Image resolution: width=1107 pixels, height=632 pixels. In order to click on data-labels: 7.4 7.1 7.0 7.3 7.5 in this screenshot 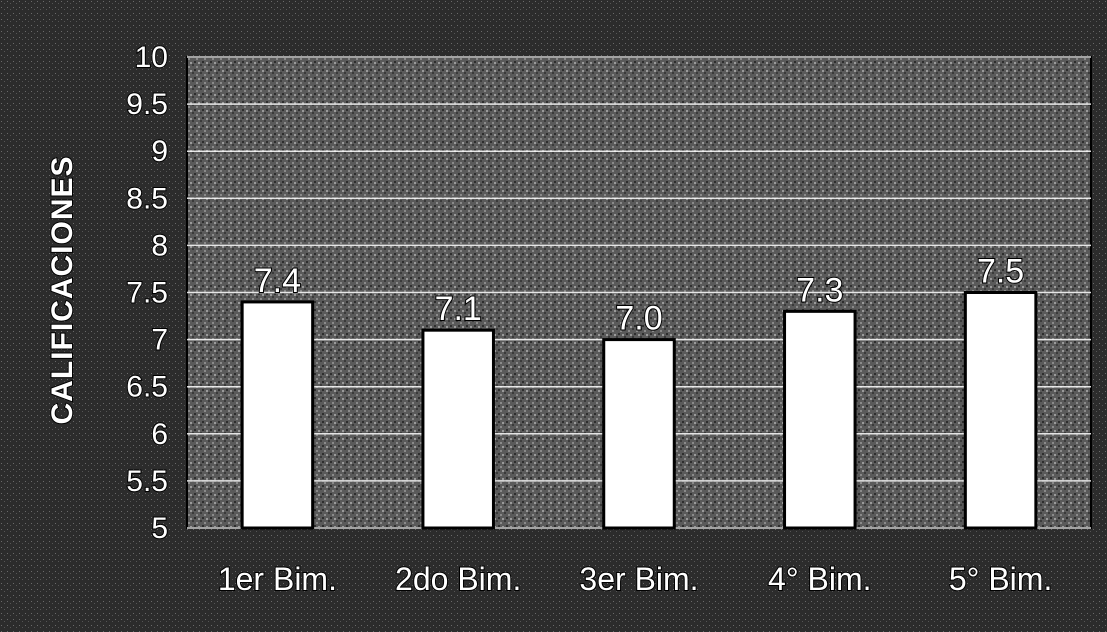, I will do `click(639, 295)`.